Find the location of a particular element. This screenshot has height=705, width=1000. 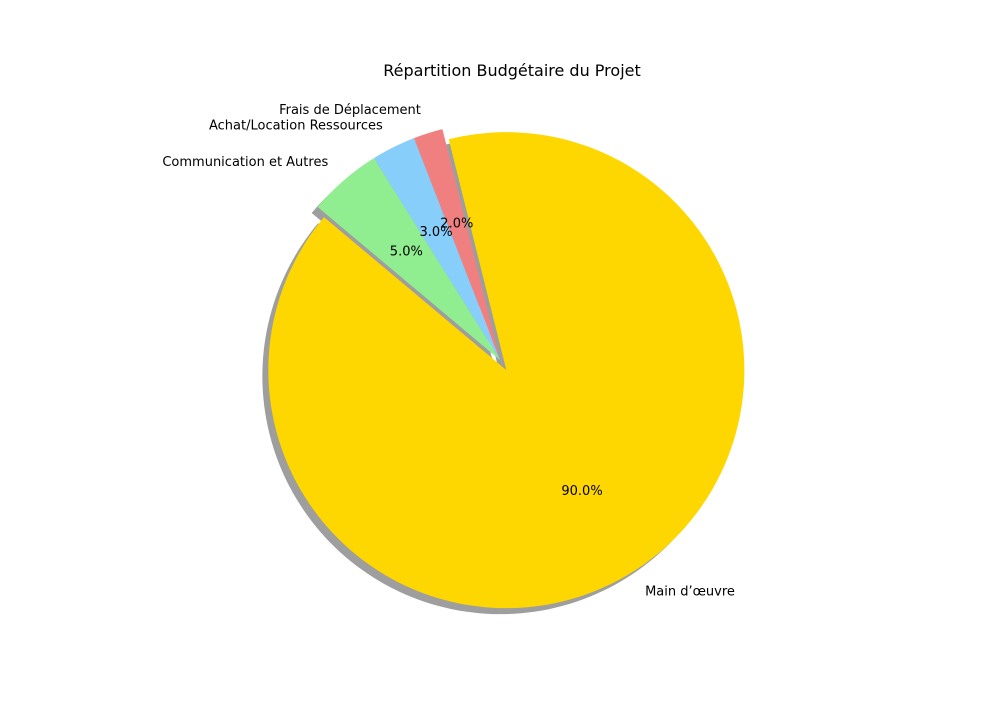

slice-label-main-d-oeuvre: Main d’œuvre is located at coordinates (690, 592).